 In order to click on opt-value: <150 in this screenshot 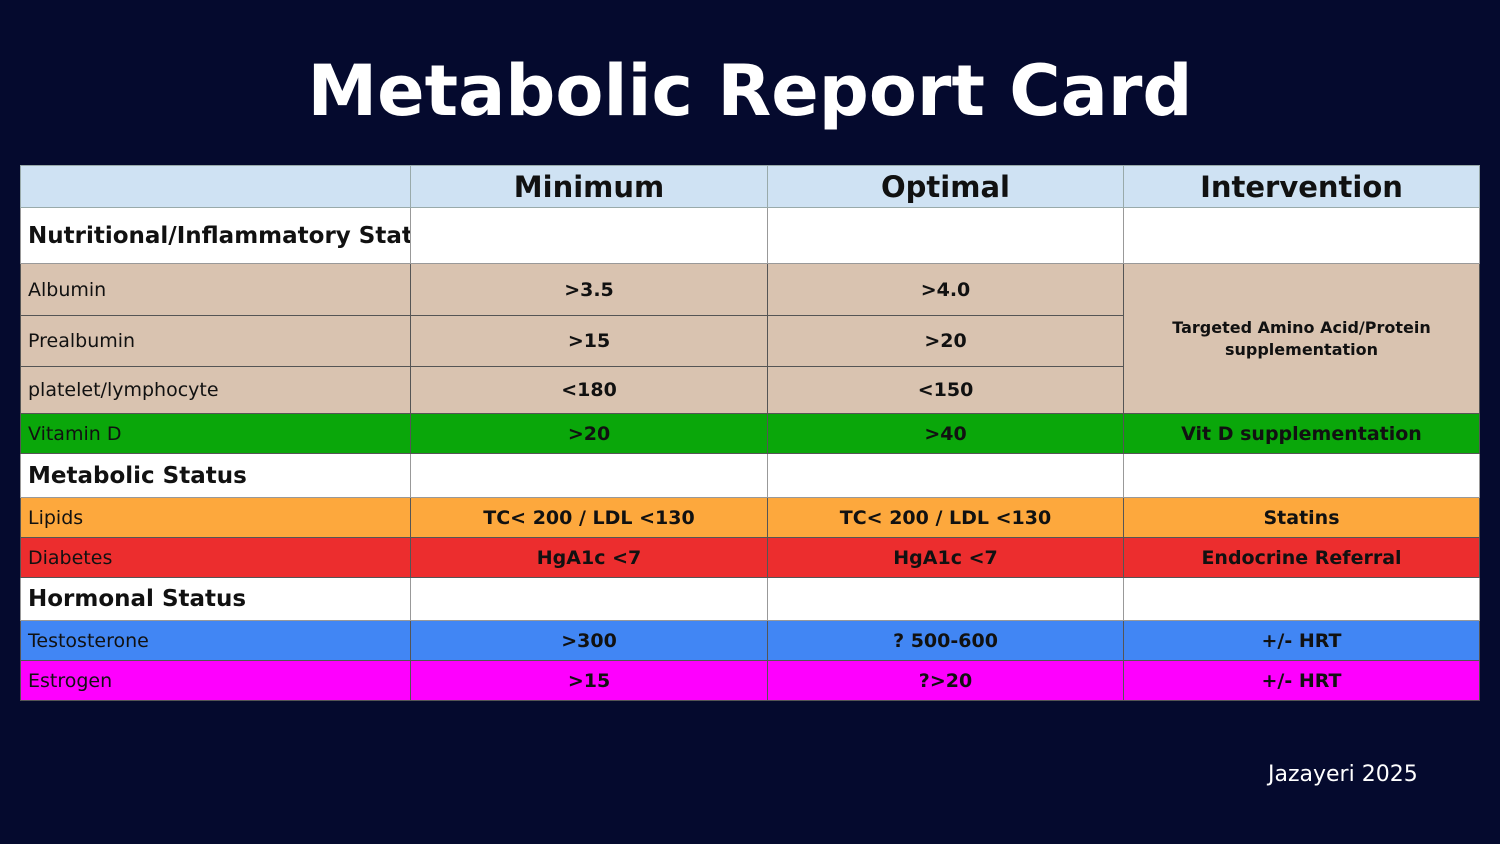, I will do `click(945, 390)`.